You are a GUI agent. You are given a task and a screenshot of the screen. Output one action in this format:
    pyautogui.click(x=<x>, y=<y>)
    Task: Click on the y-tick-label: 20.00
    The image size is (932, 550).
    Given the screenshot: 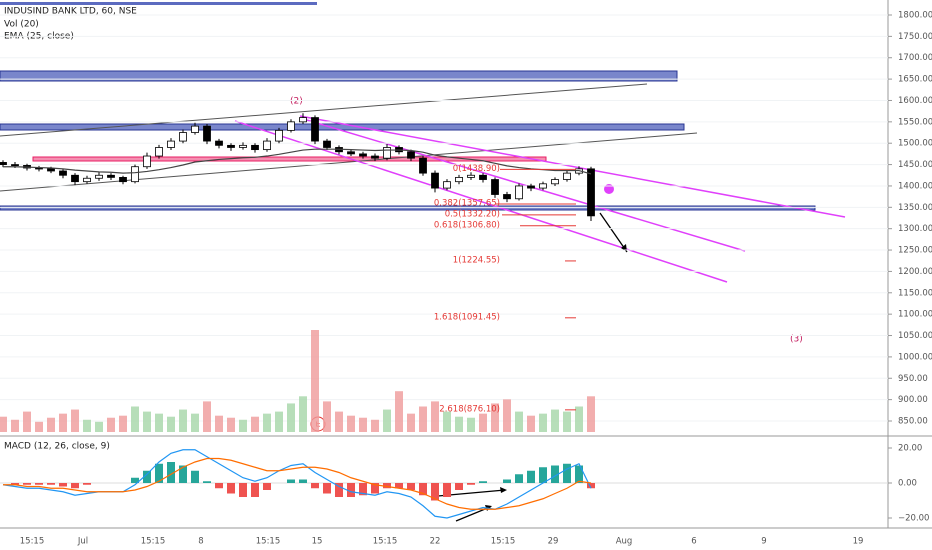 What is the action you would take?
    pyautogui.click(x=910, y=449)
    